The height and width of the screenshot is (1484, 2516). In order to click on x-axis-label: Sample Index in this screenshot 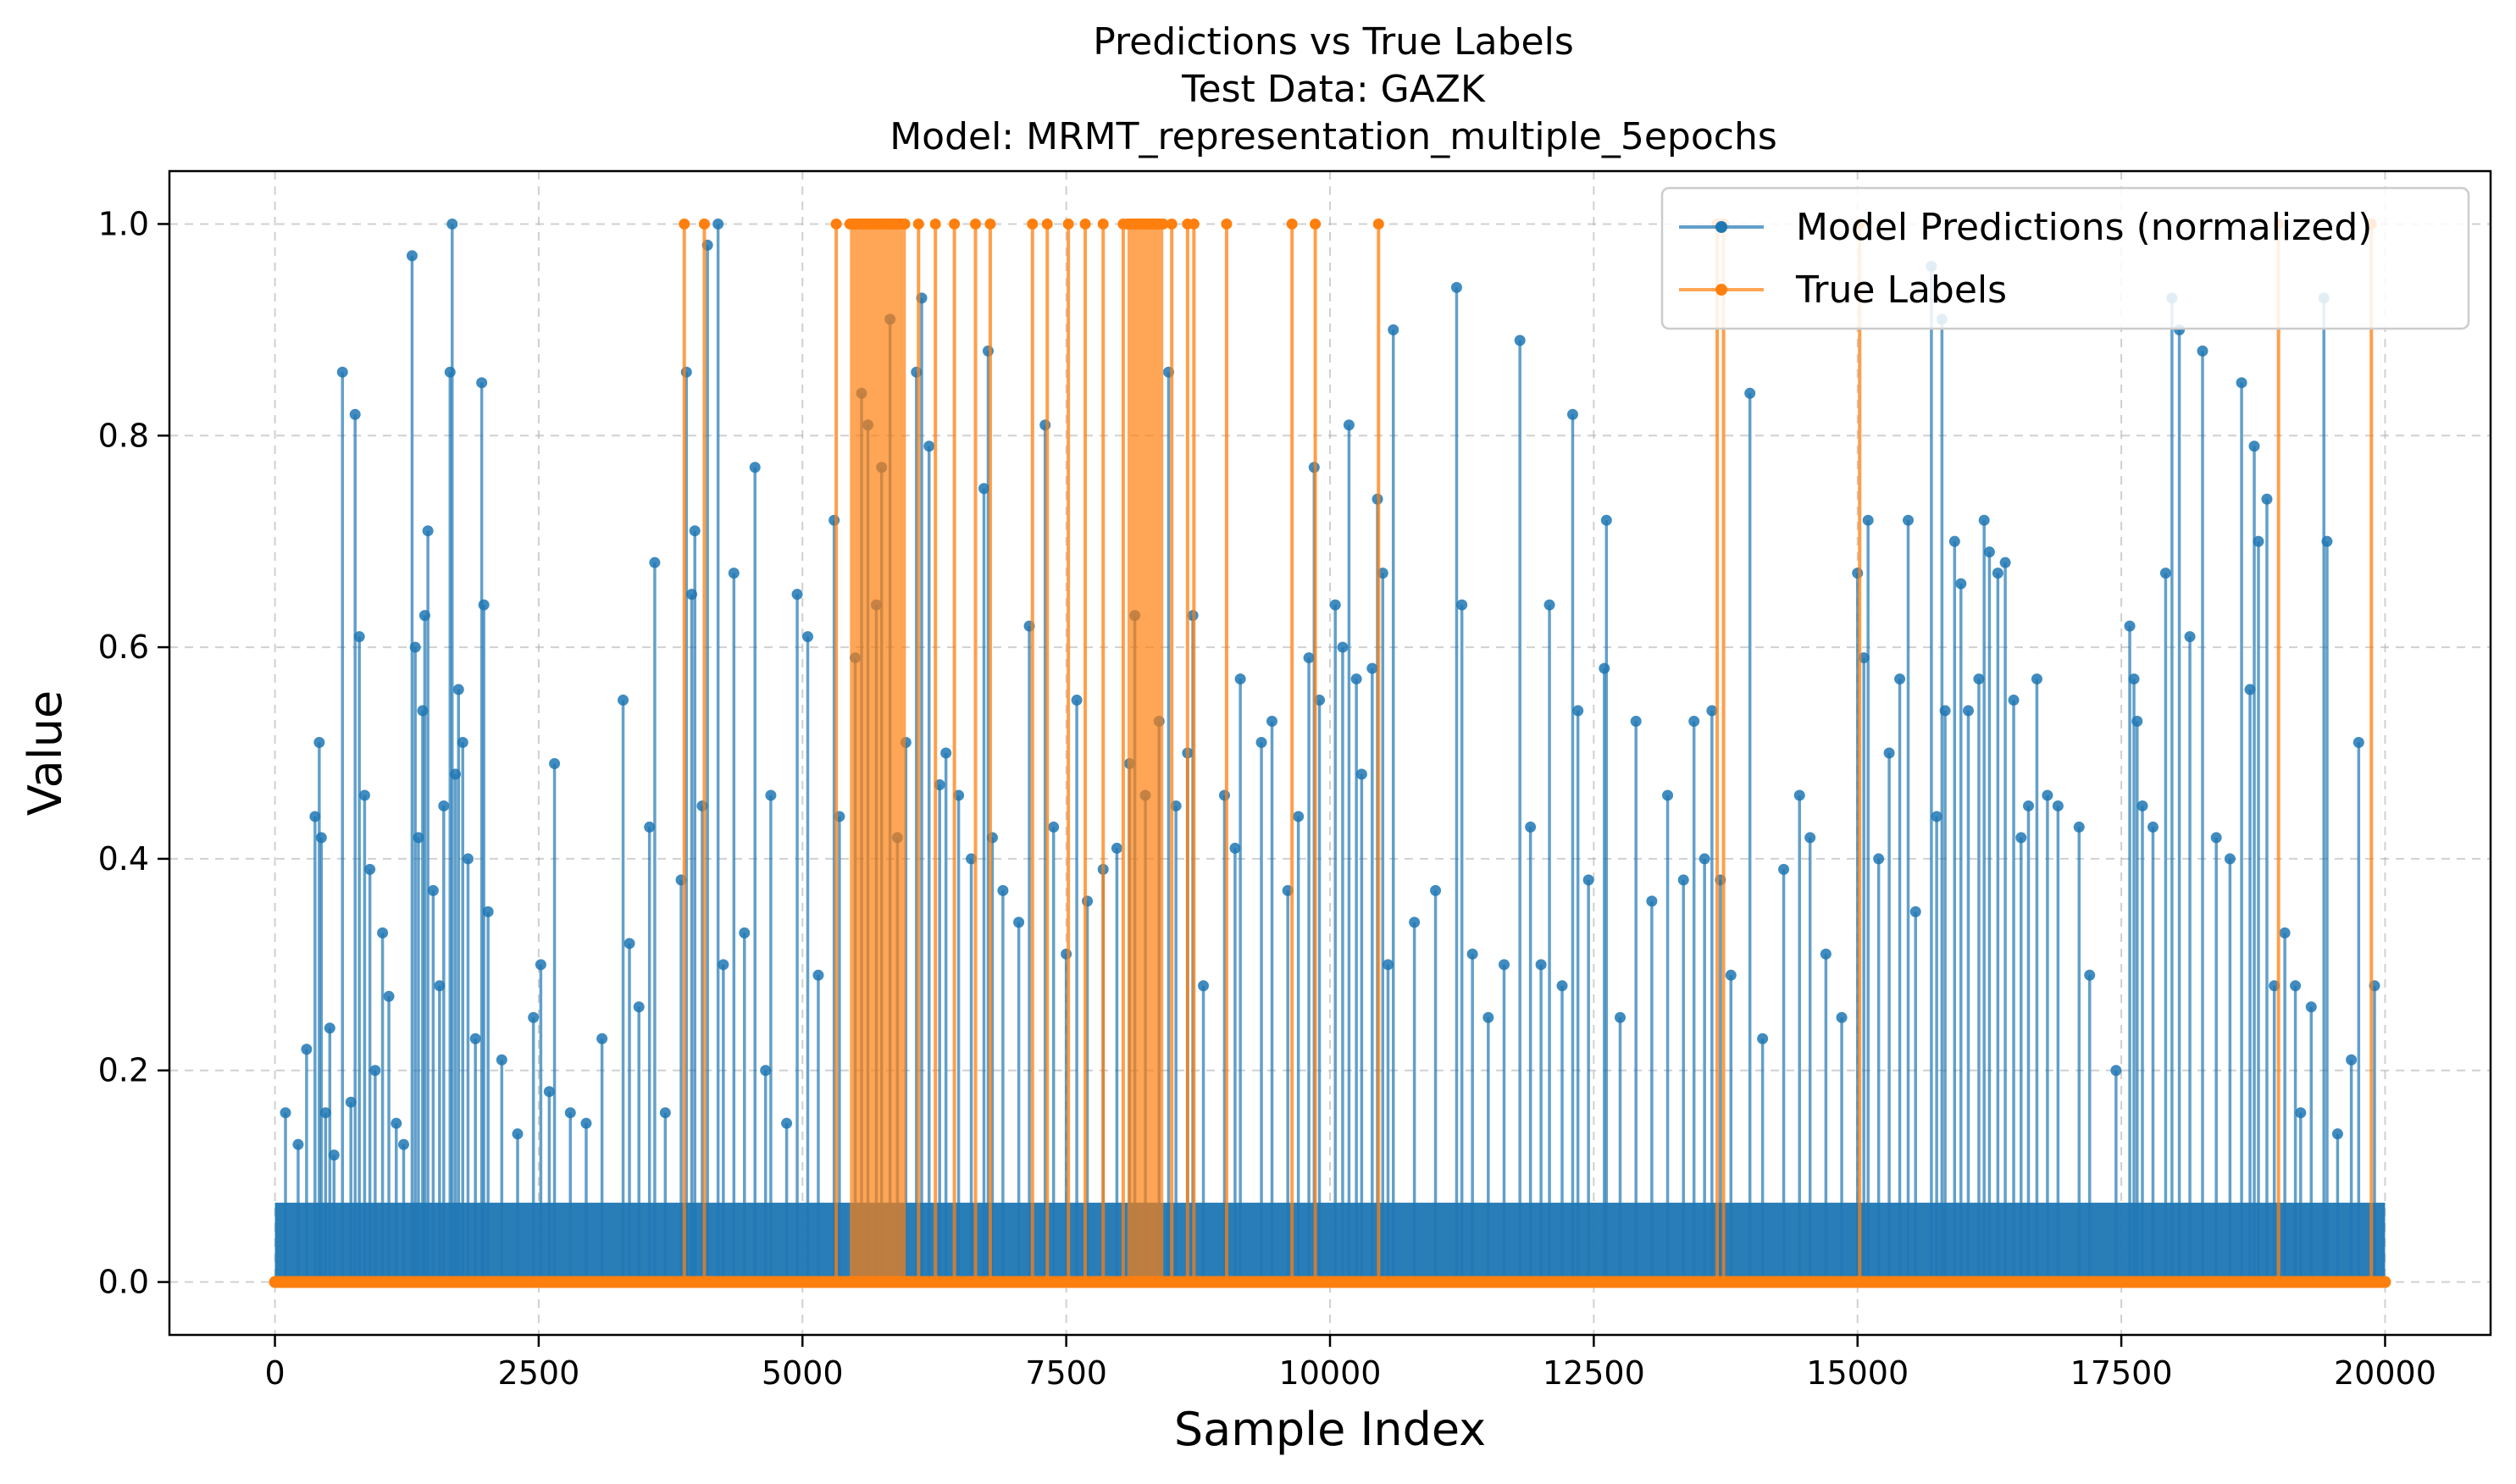, I will do `click(1330, 1429)`.